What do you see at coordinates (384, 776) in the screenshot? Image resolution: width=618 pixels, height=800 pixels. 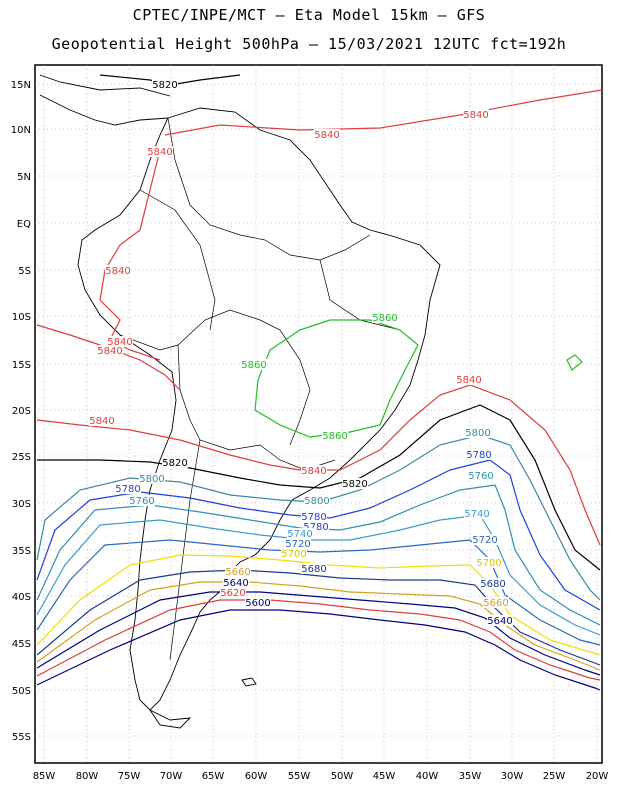 I see `lon-label: 45W` at bounding box center [384, 776].